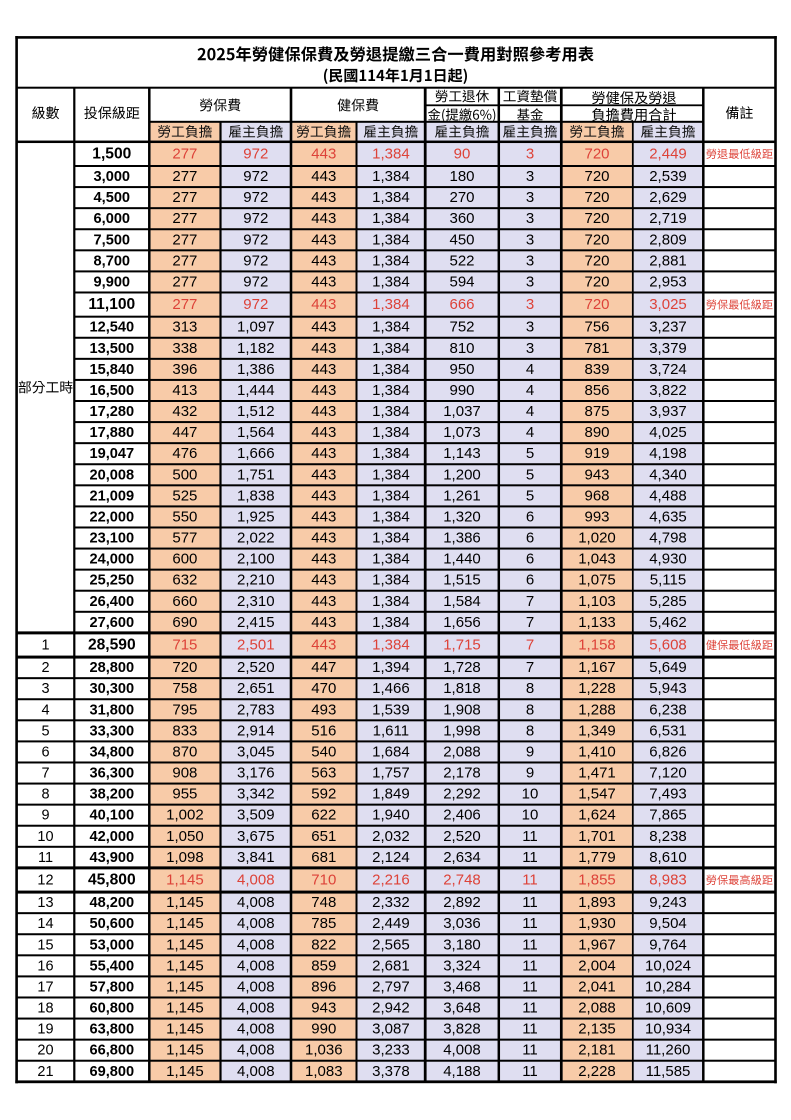 The height and width of the screenshot is (1120, 791). What do you see at coordinates (111, 1051) in the screenshot?
I see `svg-text: 66,800` at bounding box center [111, 1051].